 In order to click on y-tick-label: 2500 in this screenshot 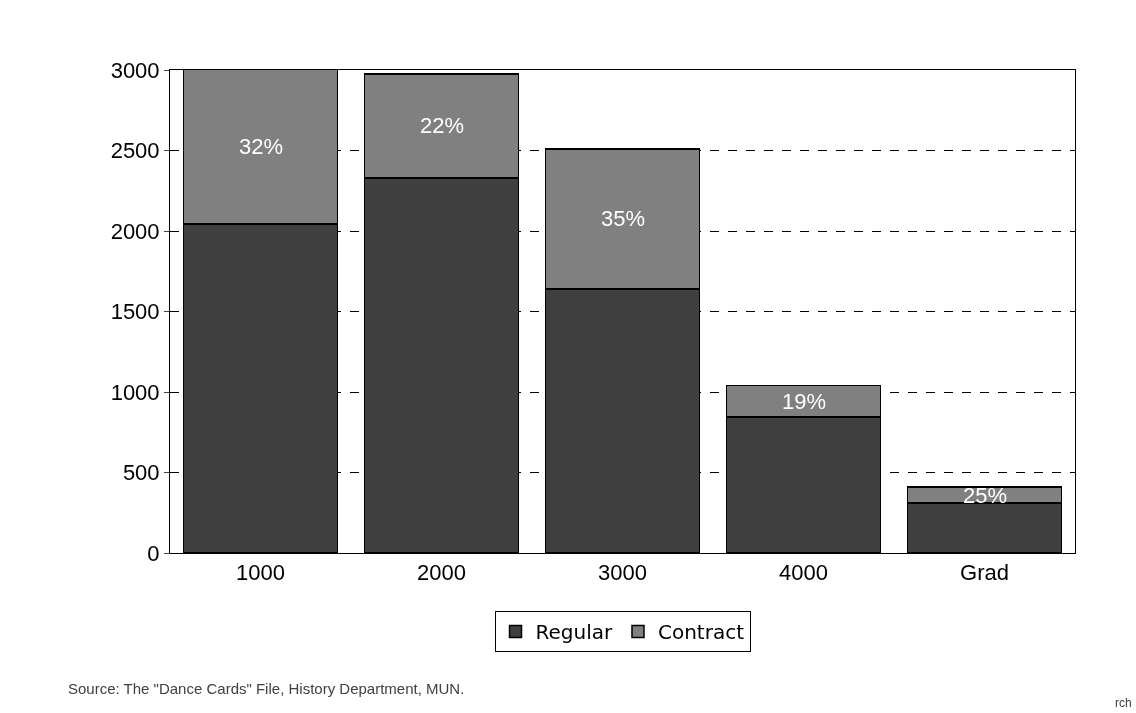, I will do `click(135, 151)`.